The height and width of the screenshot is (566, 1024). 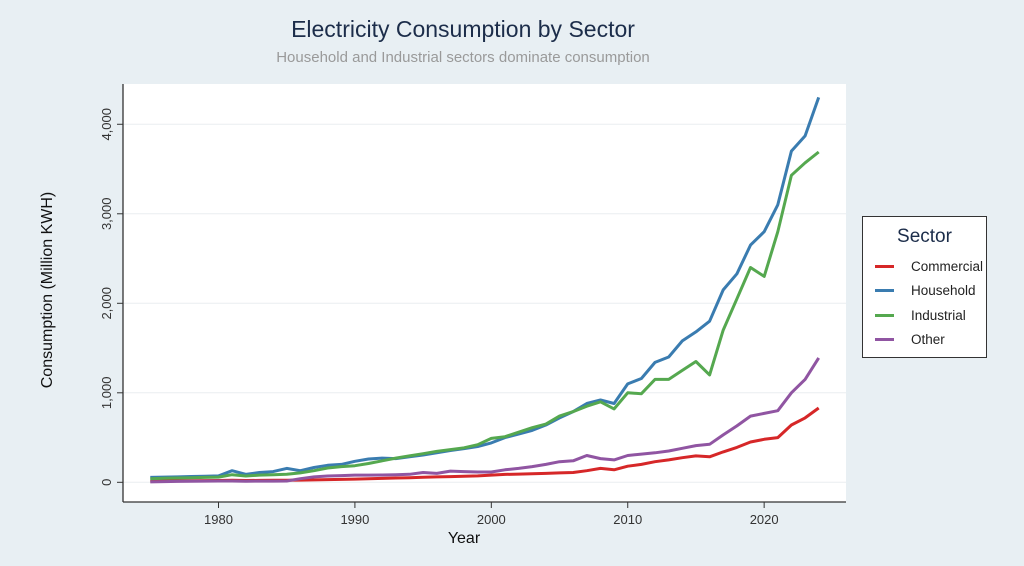 What do you see at coordinates (218, 519) in the screenshot?
I see `x-tick-label: 1980` at bounding box center [218, 519].